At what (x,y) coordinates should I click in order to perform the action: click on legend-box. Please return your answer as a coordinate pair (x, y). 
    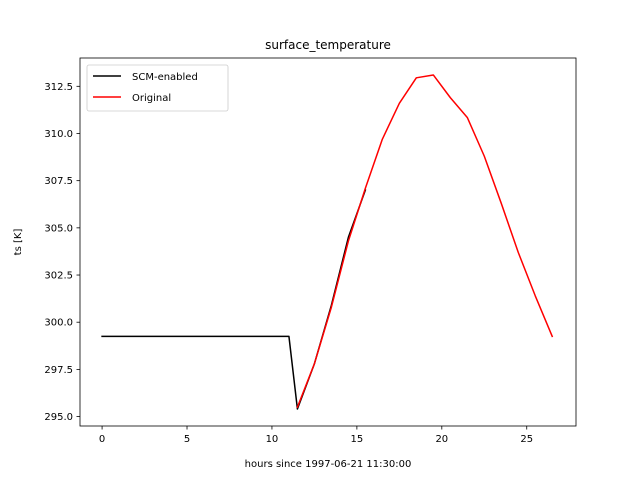
    Looking at the image, I should click on (157, 88).